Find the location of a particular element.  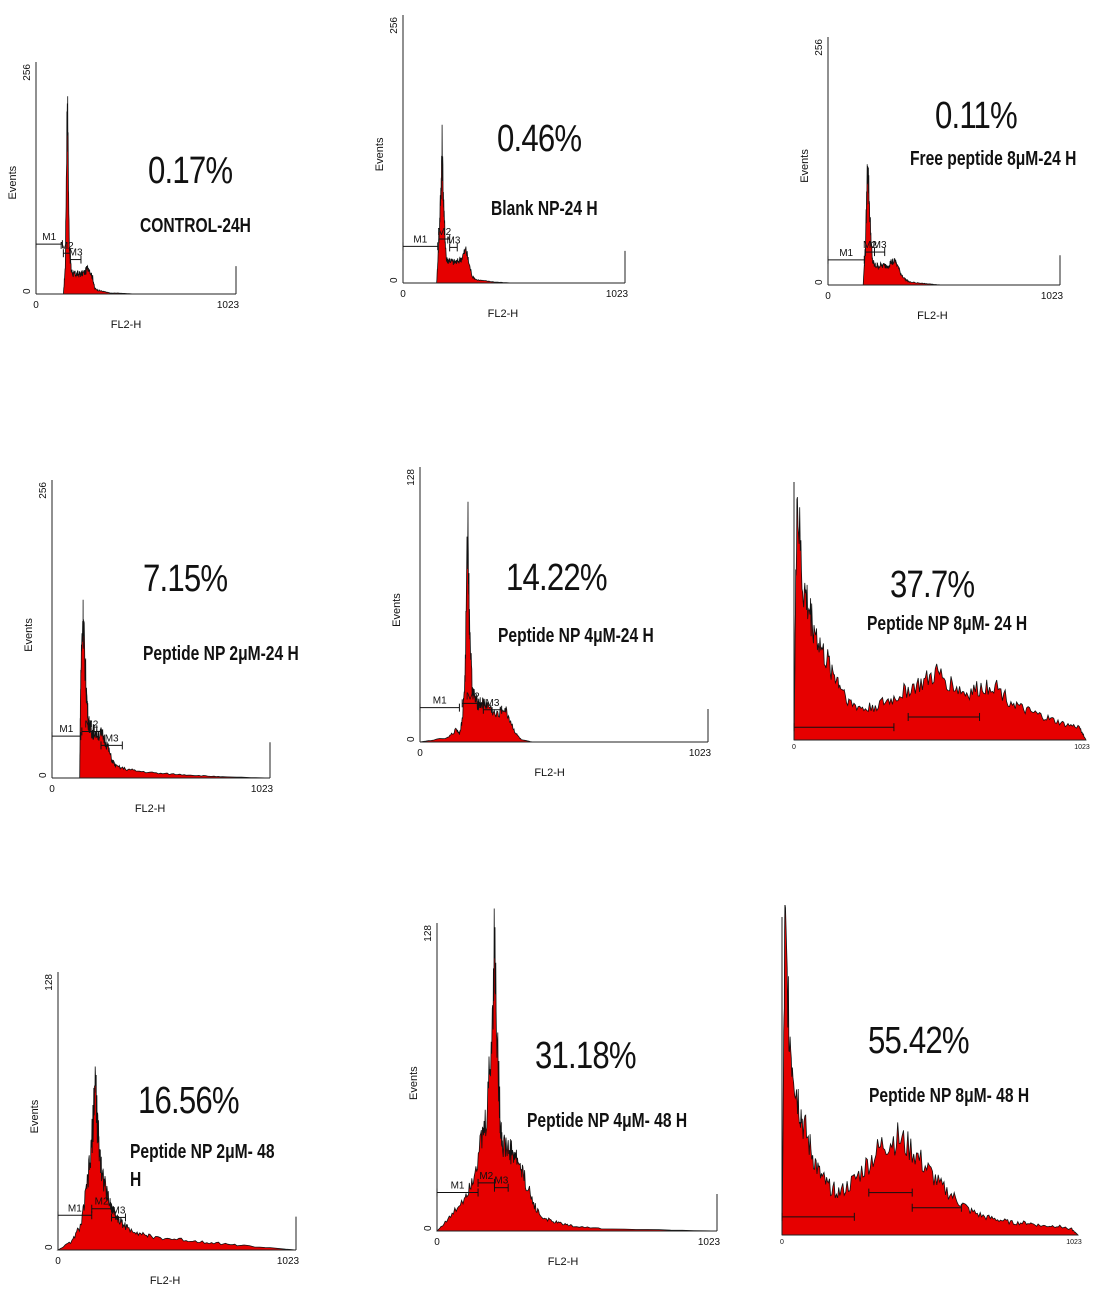

apoptosis-percentage: 0.46% is located at coordinates (539, 139).